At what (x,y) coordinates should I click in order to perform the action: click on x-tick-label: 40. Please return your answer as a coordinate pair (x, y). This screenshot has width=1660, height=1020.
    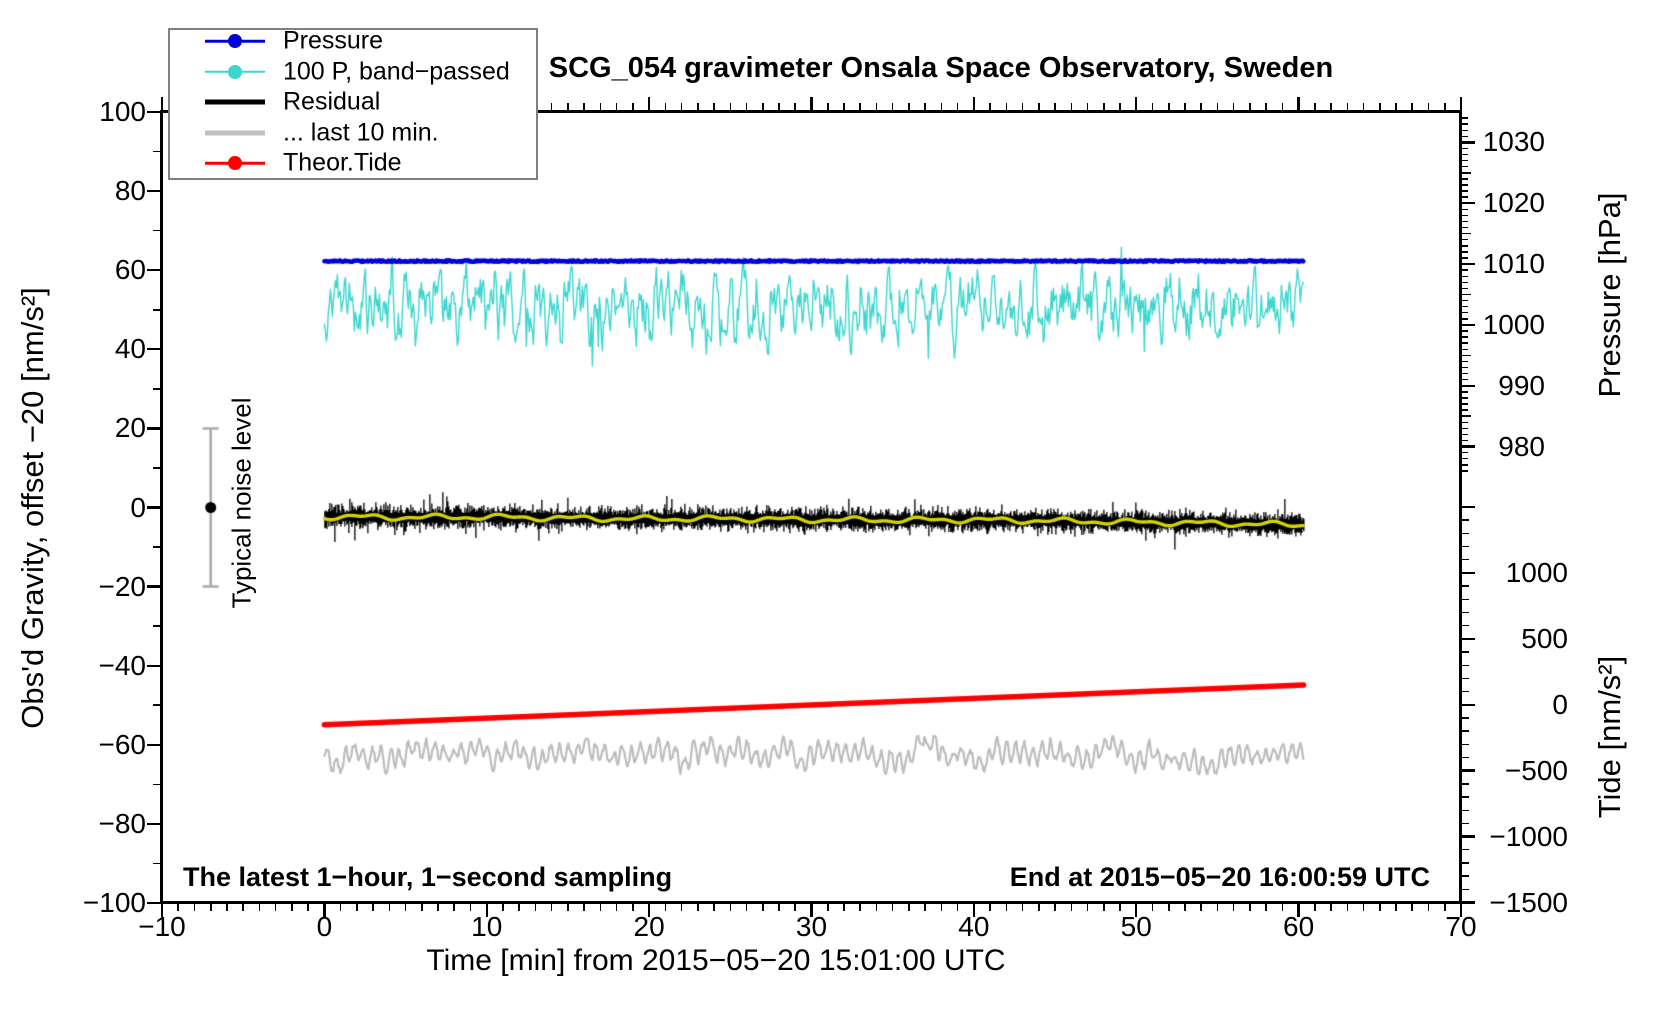
    Looking at the image, I should click on (974, 926).